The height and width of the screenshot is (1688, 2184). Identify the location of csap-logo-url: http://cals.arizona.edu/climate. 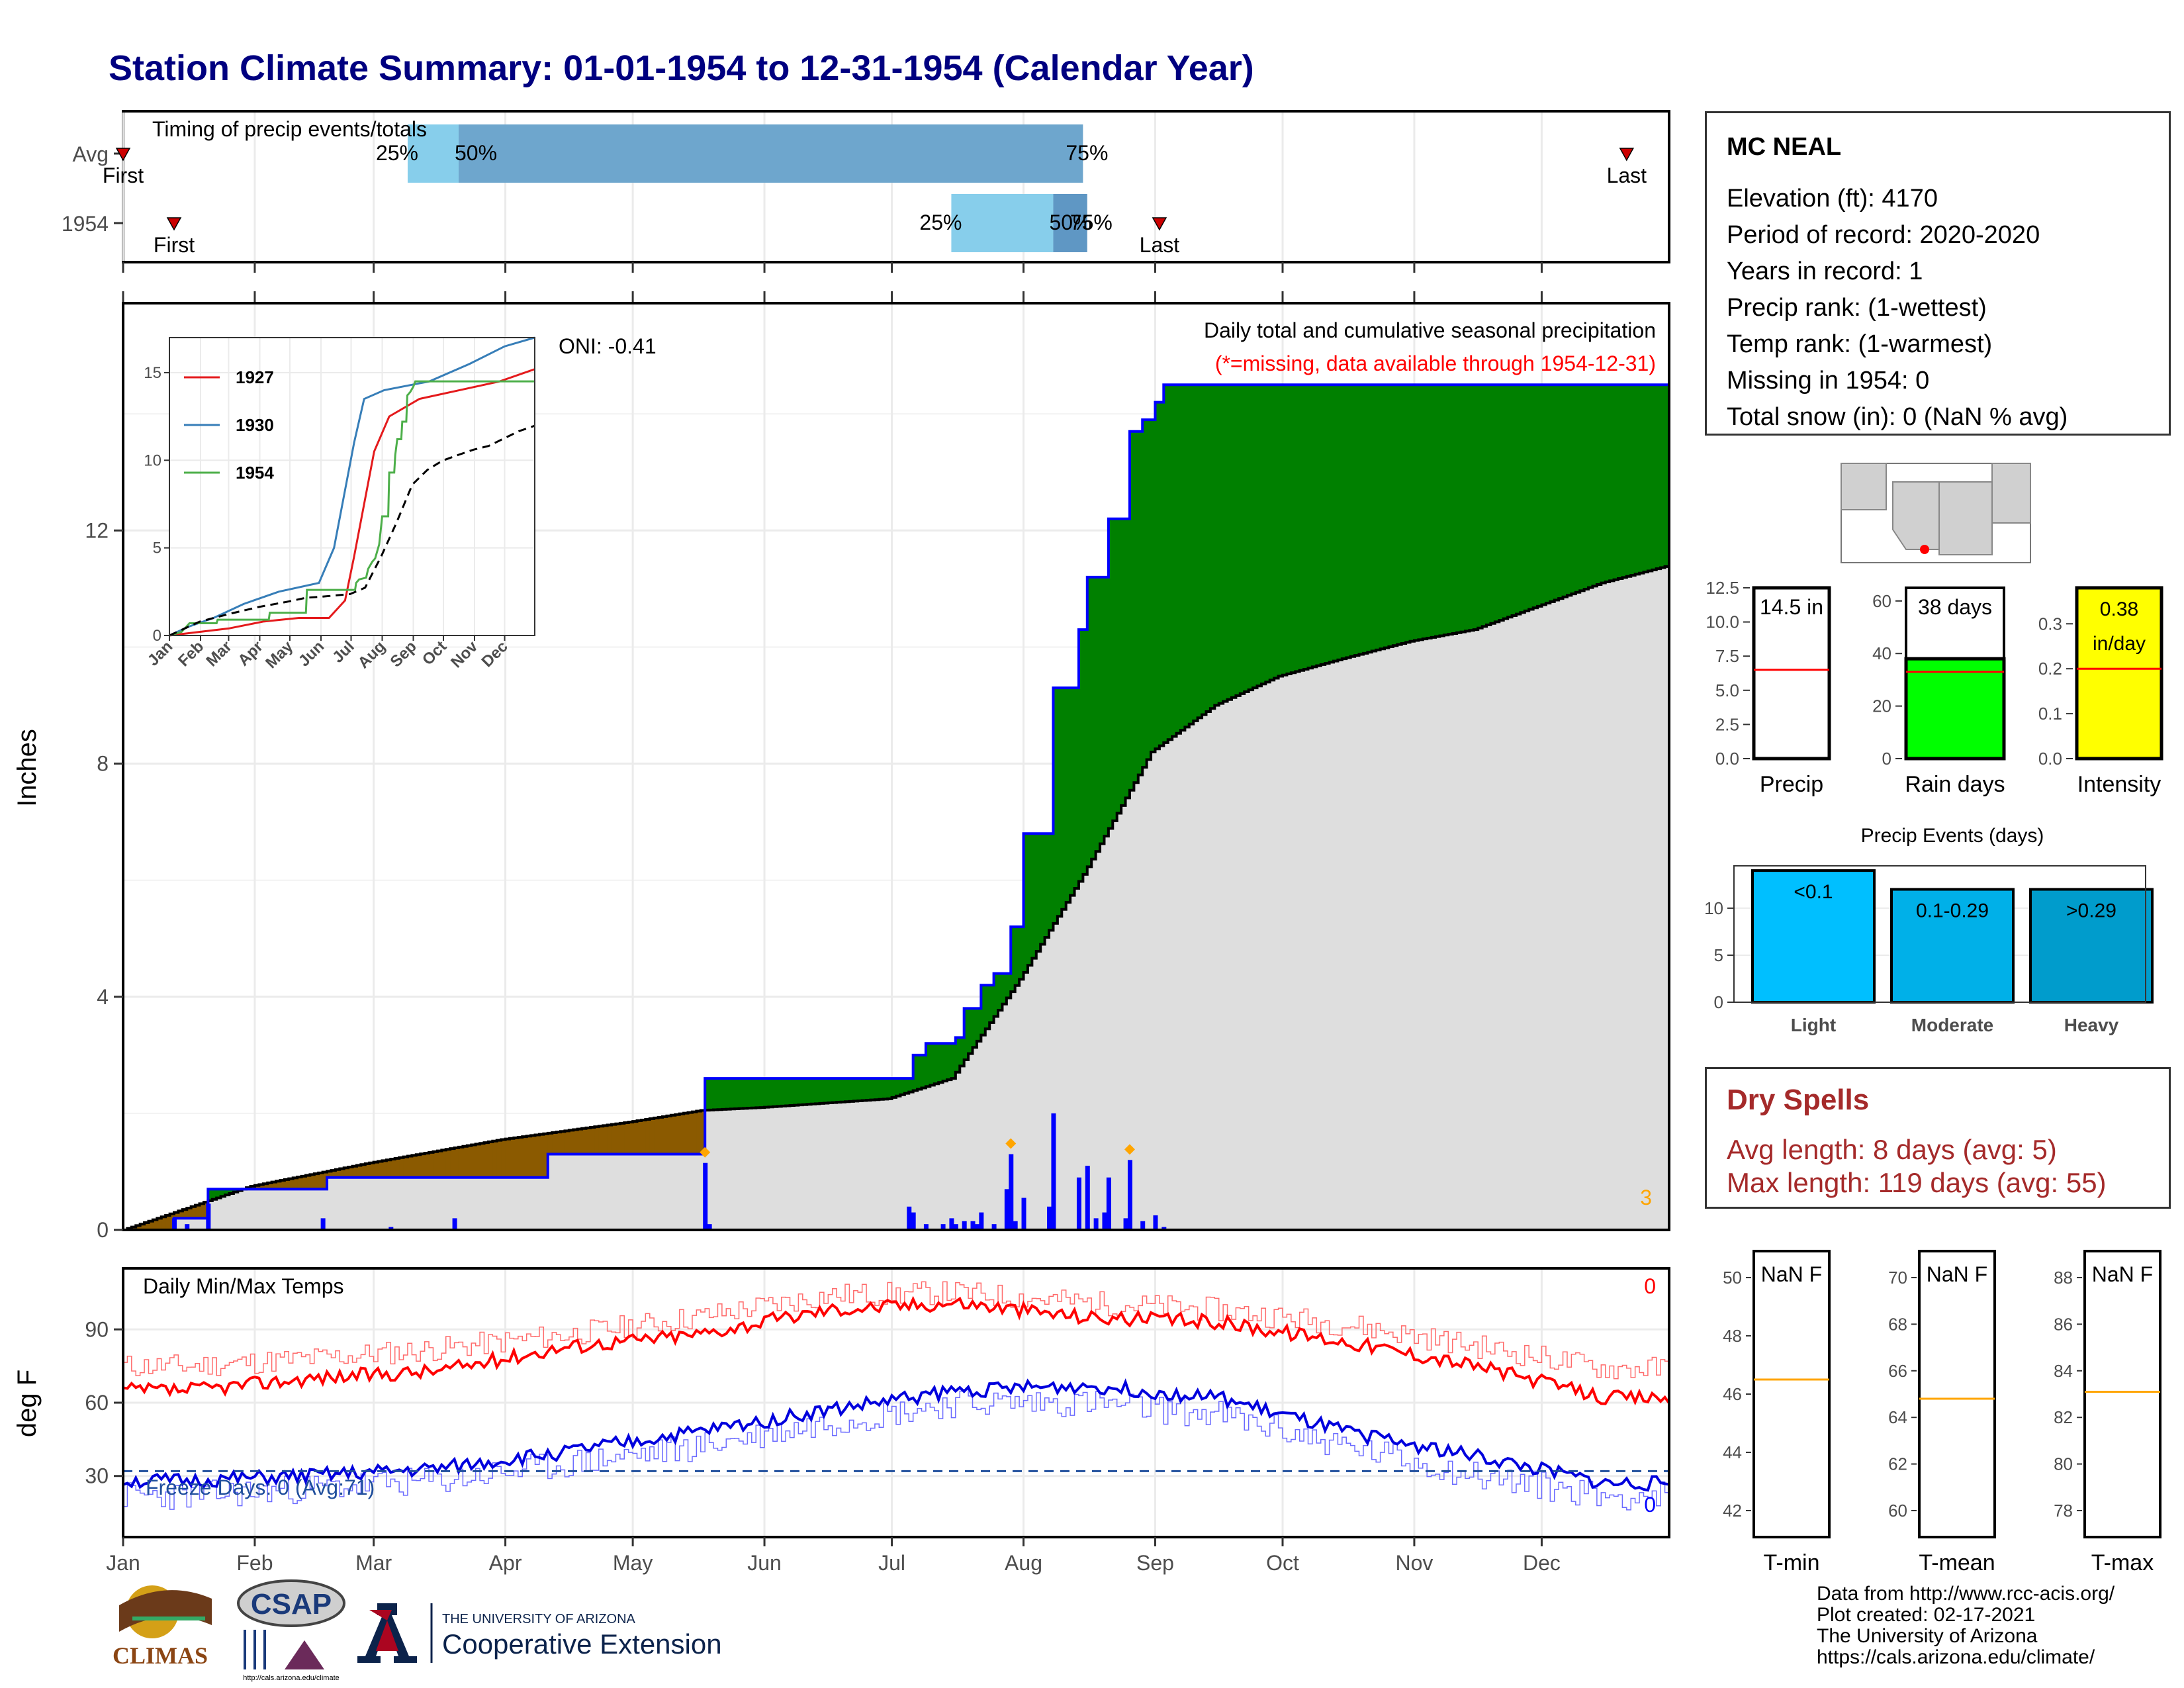
(291, 1678).